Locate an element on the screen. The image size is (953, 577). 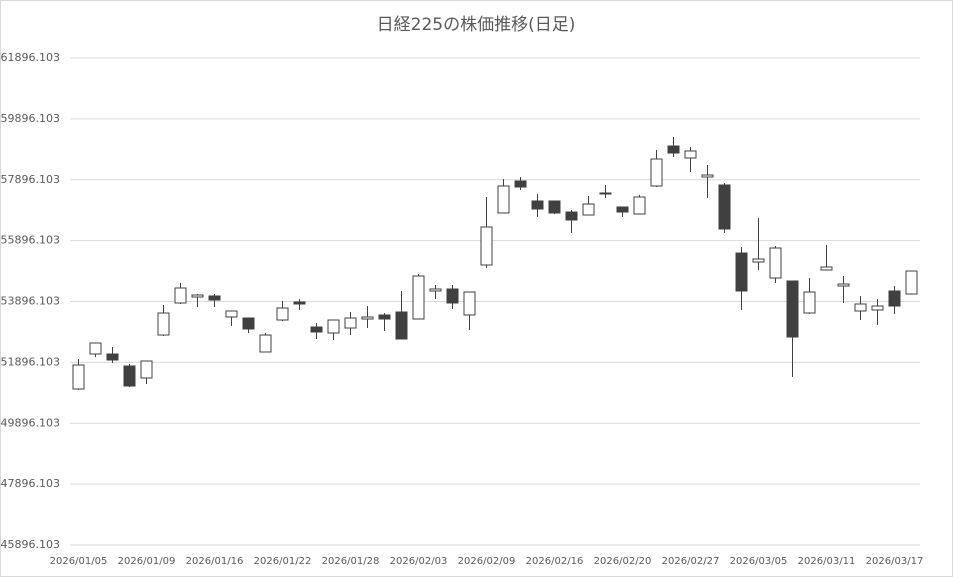
x-tick-label: 2026/03/11 is located at coordinates (827, 561).